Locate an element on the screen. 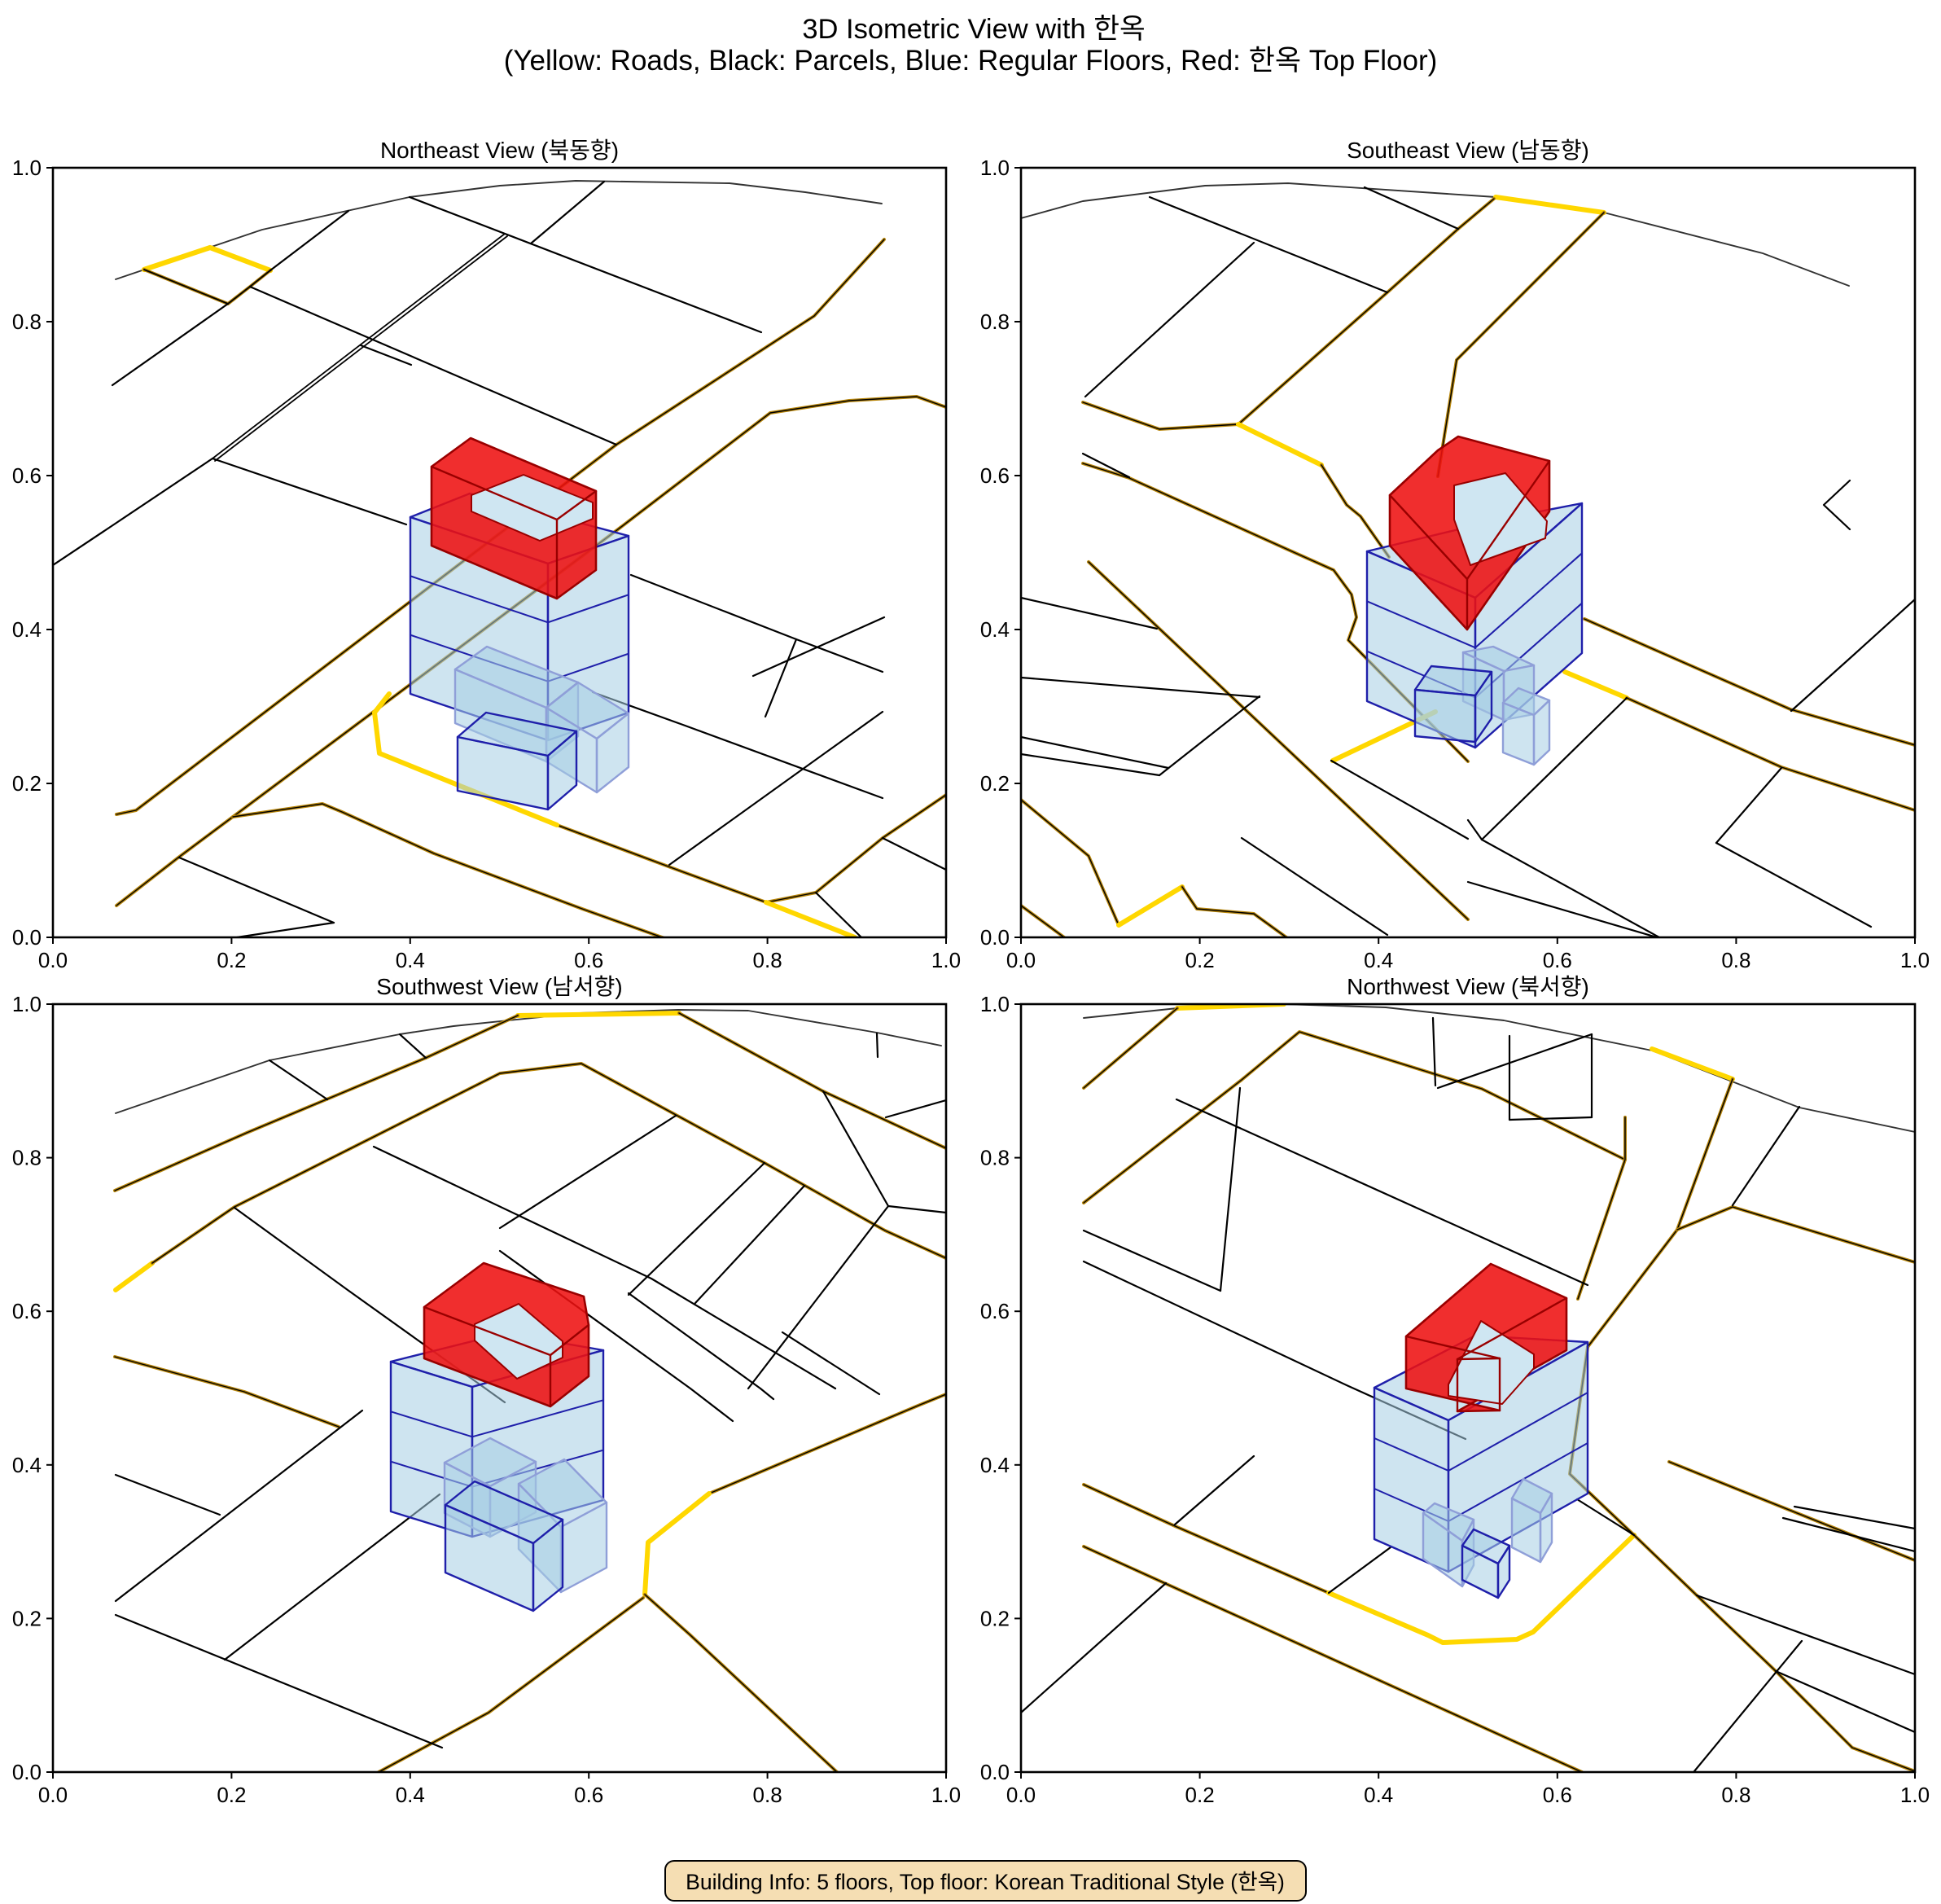 The image size is (1941, 1904). svg-text: 3D Isometric View with 한옥 is located at coordinates (973, 29).